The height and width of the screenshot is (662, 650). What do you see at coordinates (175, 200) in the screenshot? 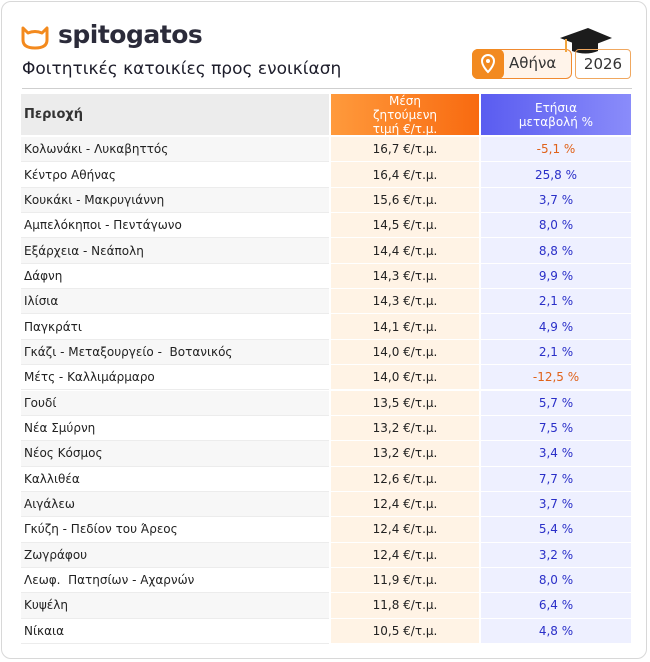
I see `area-name: Κουκάκι - Μακρυγιάννη` at bounding box center [175, 200].